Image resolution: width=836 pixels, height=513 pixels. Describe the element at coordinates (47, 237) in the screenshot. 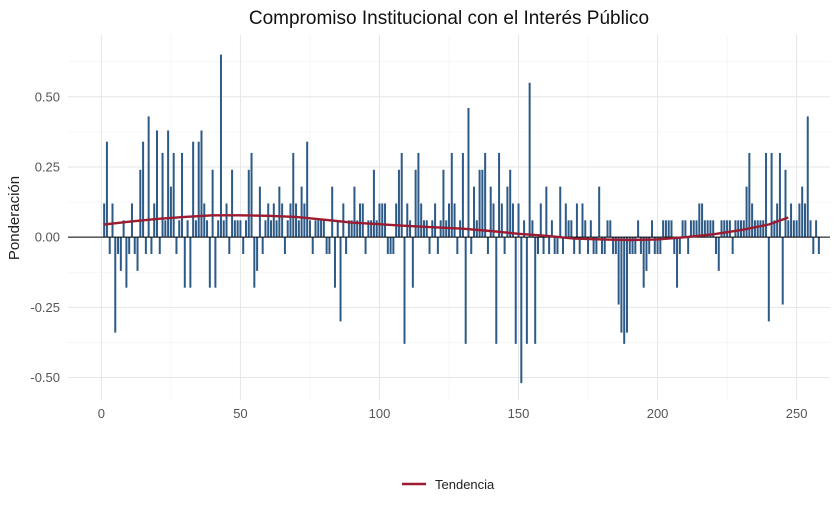

I see `y-tick-label: 0.00` at that location.